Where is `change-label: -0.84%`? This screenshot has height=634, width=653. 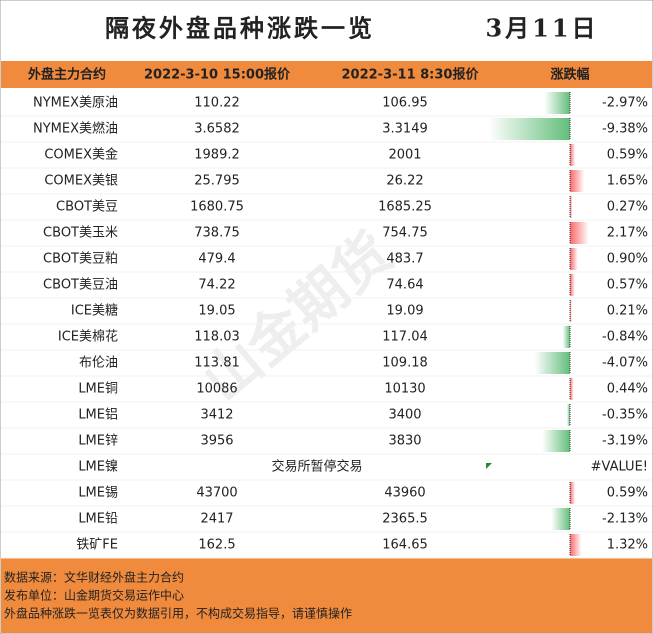
change-label: -0.84% is located at coordinates (625, 337).